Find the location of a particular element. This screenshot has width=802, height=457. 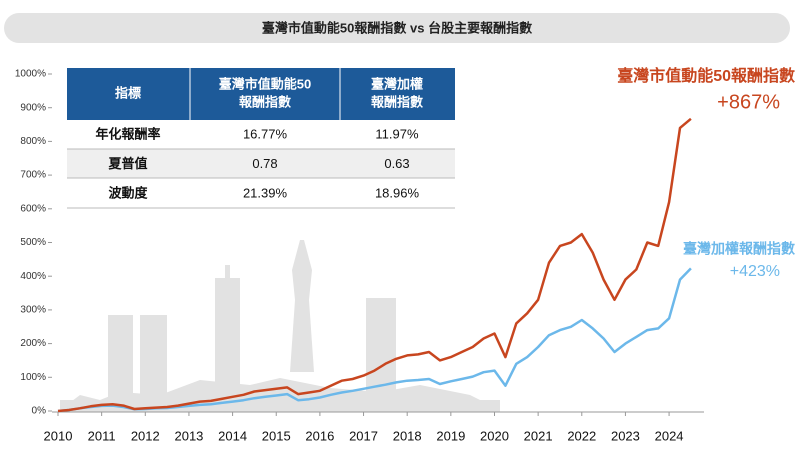

x-tick-label: 2010 is located at coordinates (58, 435).